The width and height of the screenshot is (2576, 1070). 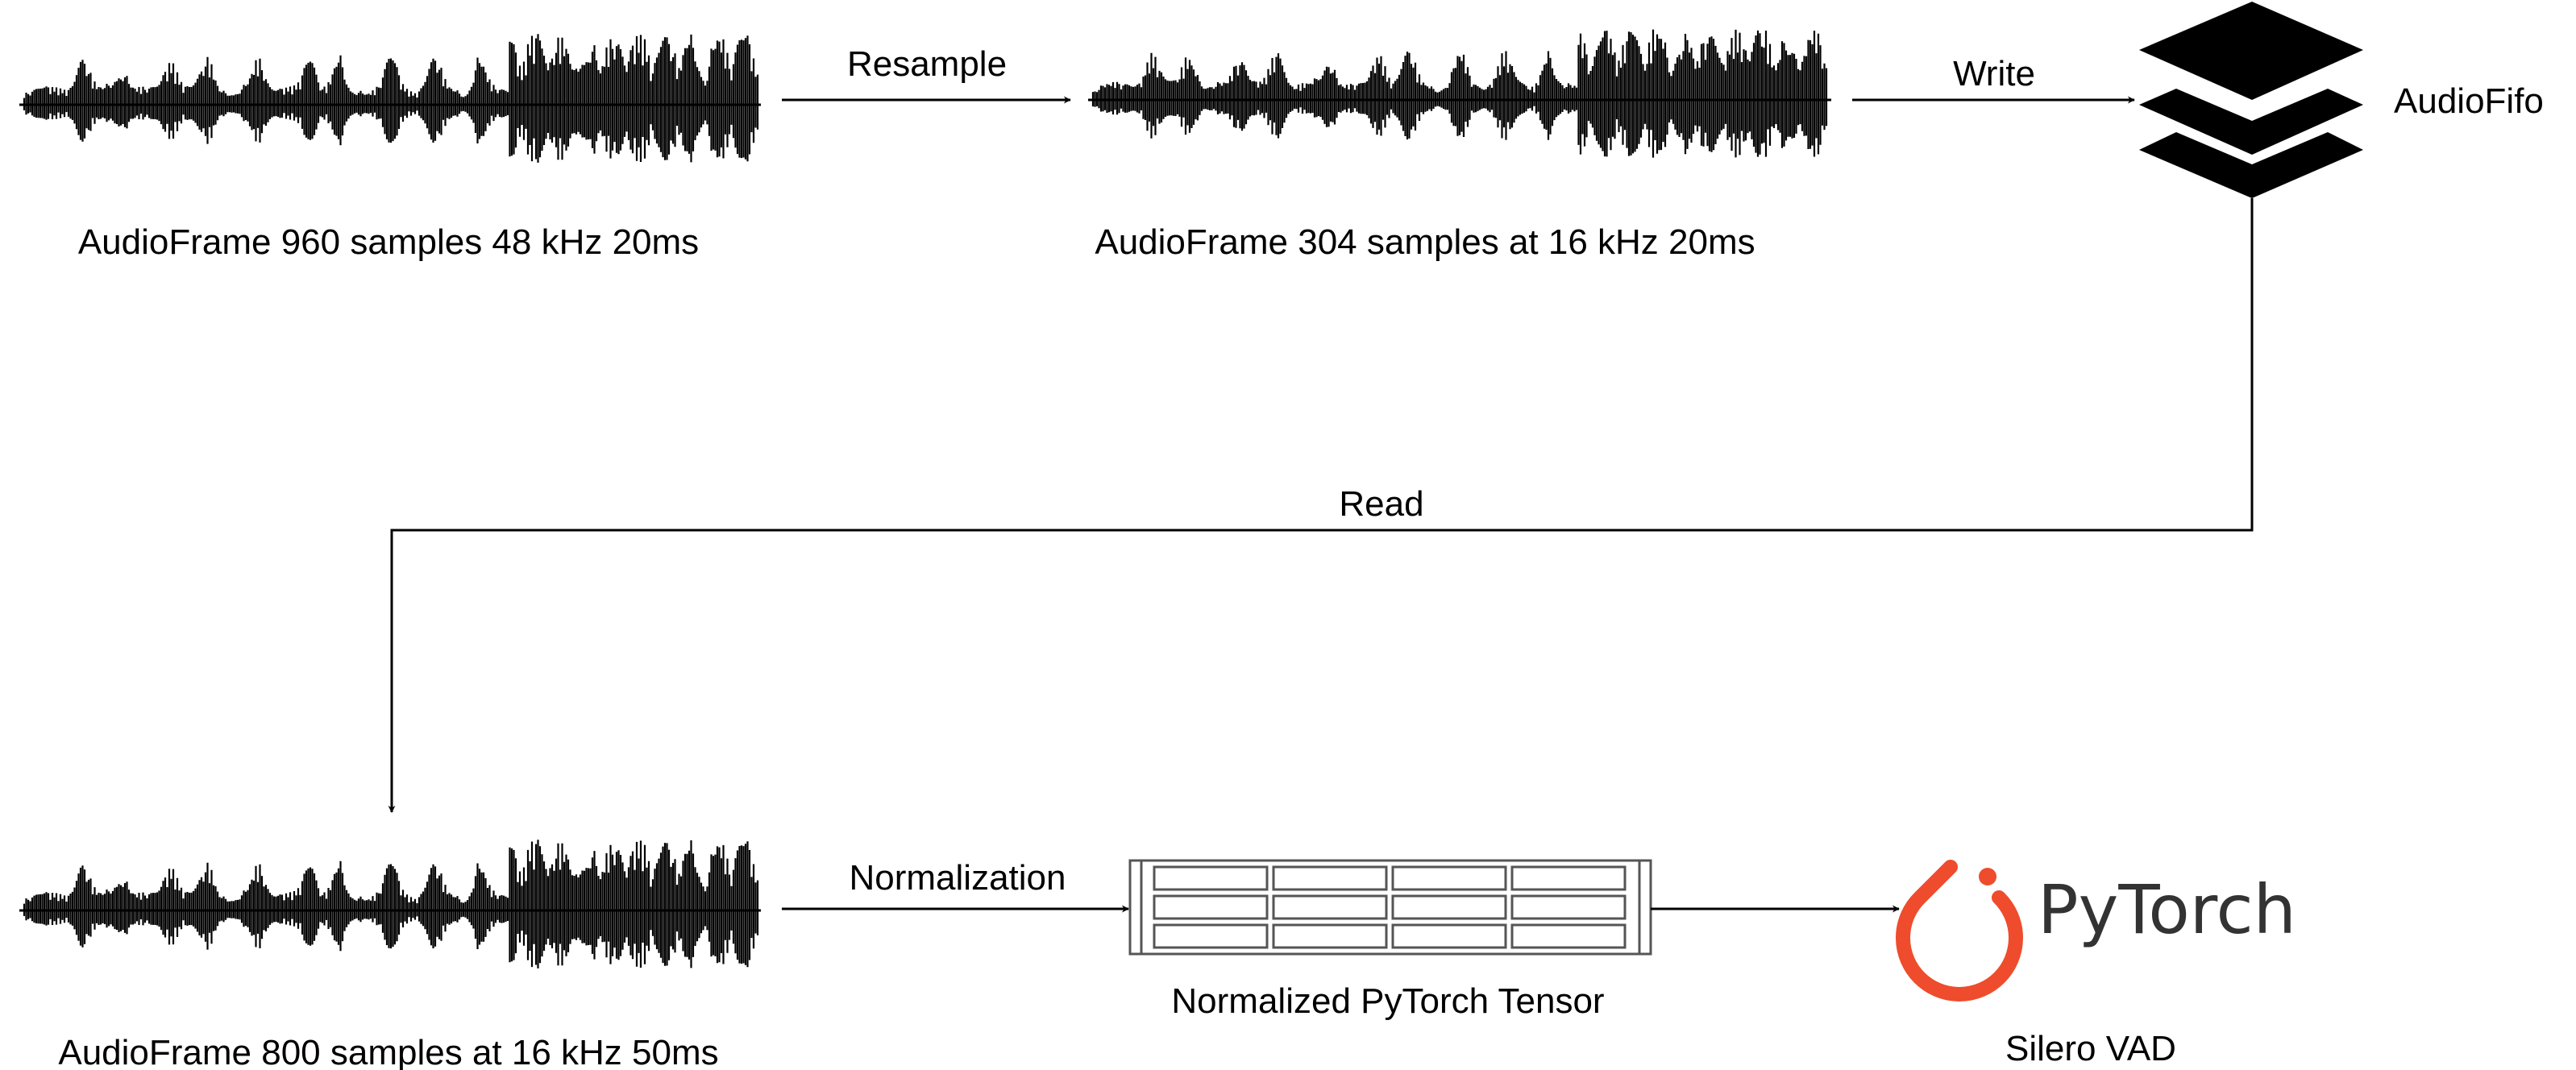 What do you see at coordinates (2090, 1048) in the screenshot?
I see `vad-caption: Silero VAD` at bounding box center [2090, 1048].